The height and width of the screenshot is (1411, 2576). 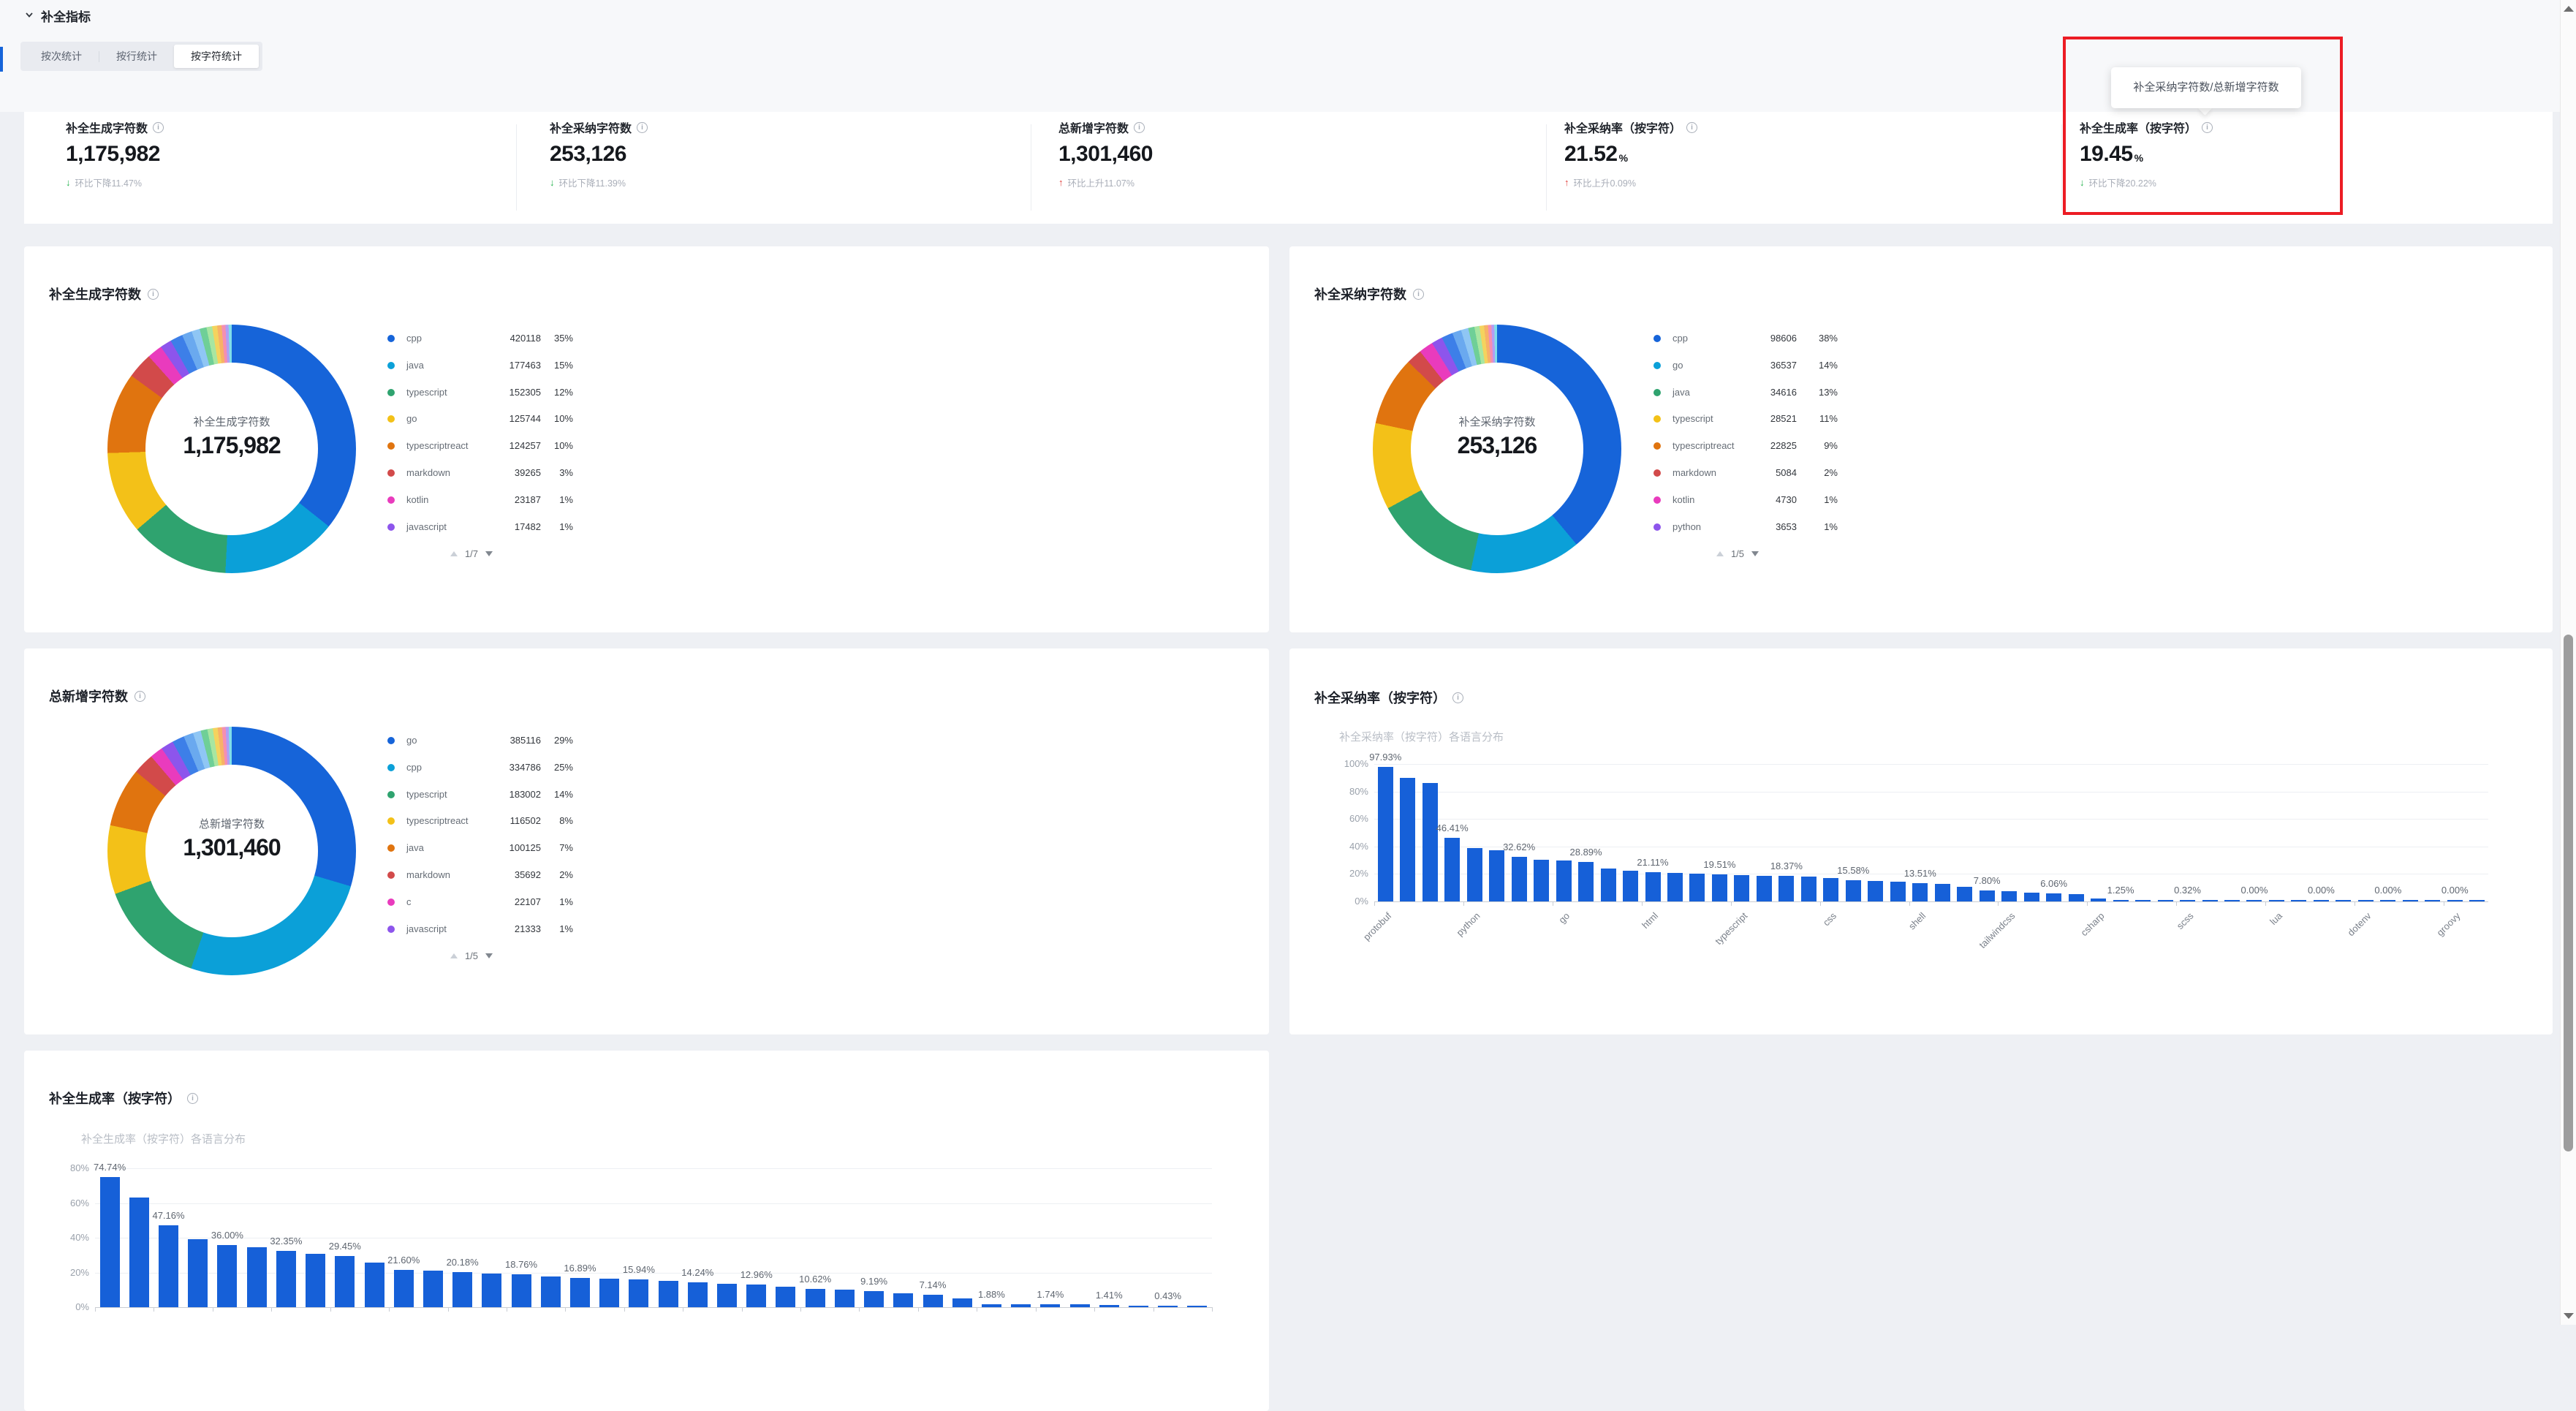 I want to click on legend-item: typescript 183002 14%, so click(x=480, y=794).